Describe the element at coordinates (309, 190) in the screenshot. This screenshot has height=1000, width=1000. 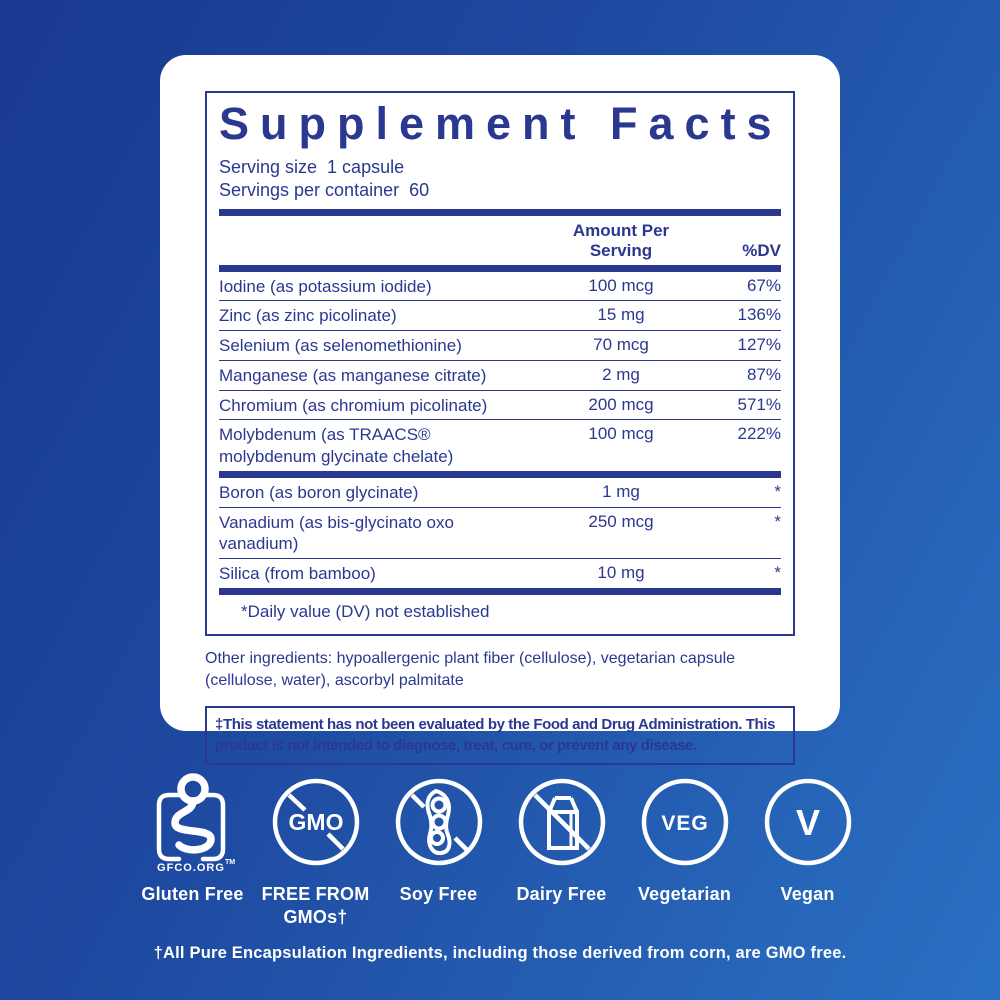
I see `servings-per-container-label: Servings per container` at that location.